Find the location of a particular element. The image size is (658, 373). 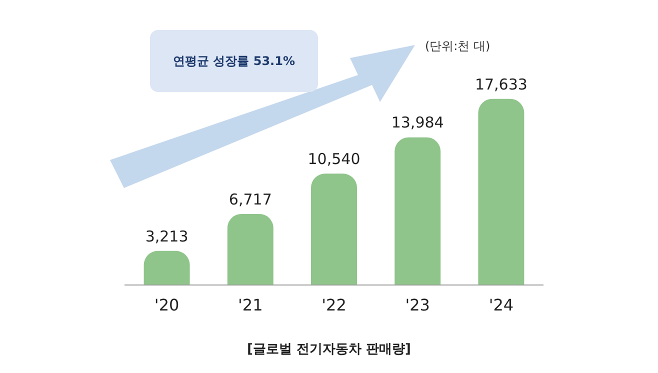

text: 연평균 성장률 53.1% is located at coordinates (234, 61).